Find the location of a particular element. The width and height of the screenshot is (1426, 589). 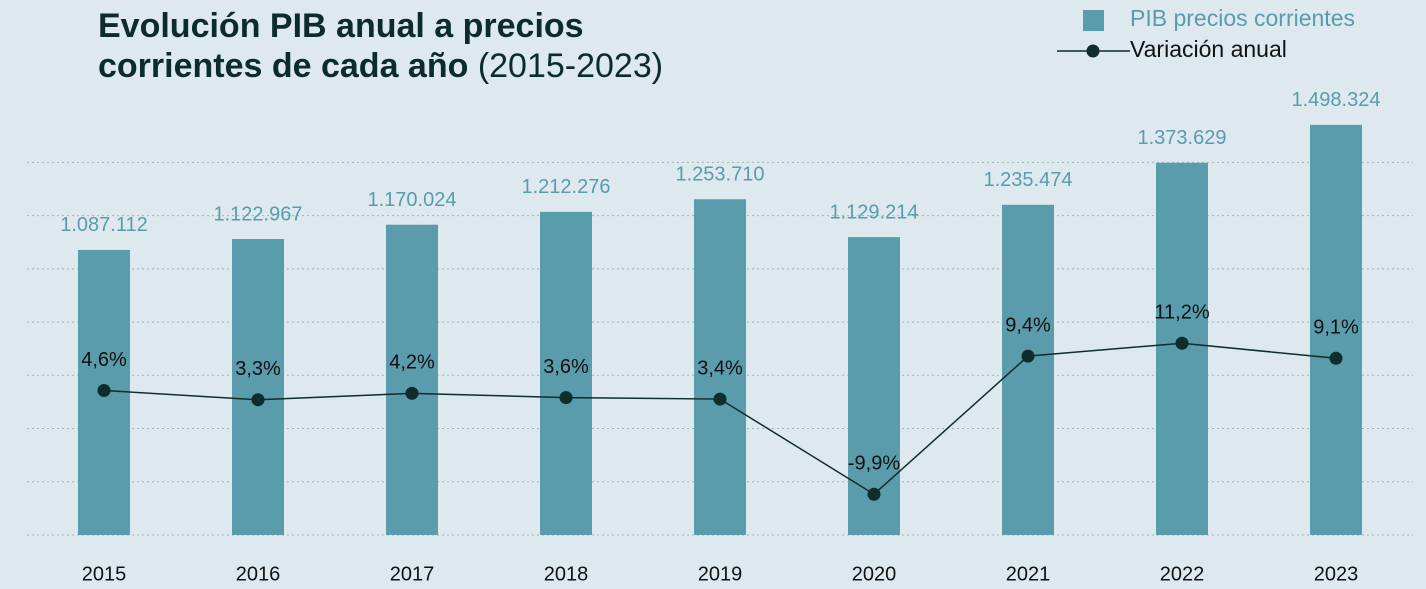

legend-marker is located at coordinates (1093, 51).